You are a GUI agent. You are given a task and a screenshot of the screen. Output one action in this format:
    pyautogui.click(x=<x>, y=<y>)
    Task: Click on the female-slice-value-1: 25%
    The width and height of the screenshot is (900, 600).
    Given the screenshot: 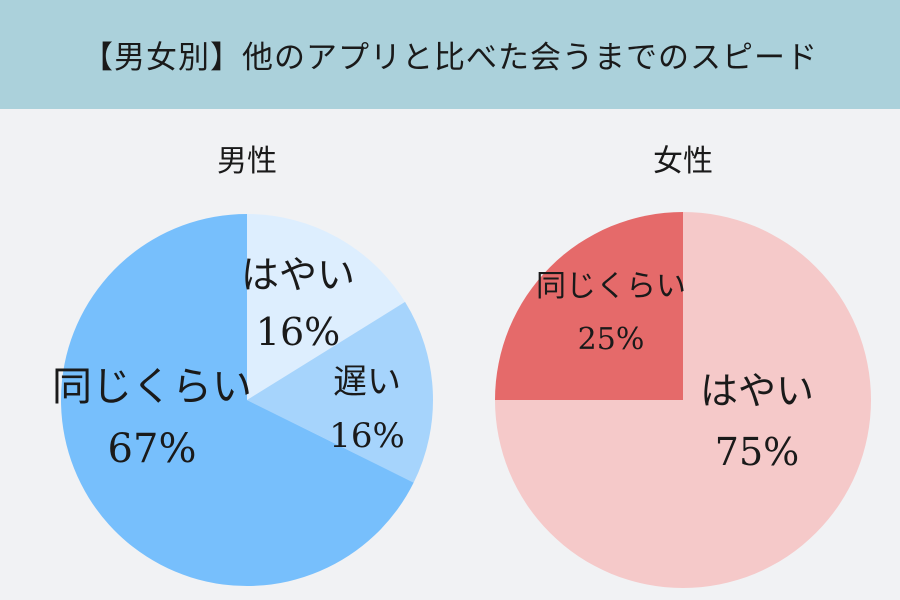 What is the action you would take?
    pyautogui.click(x=611, y=339)
    